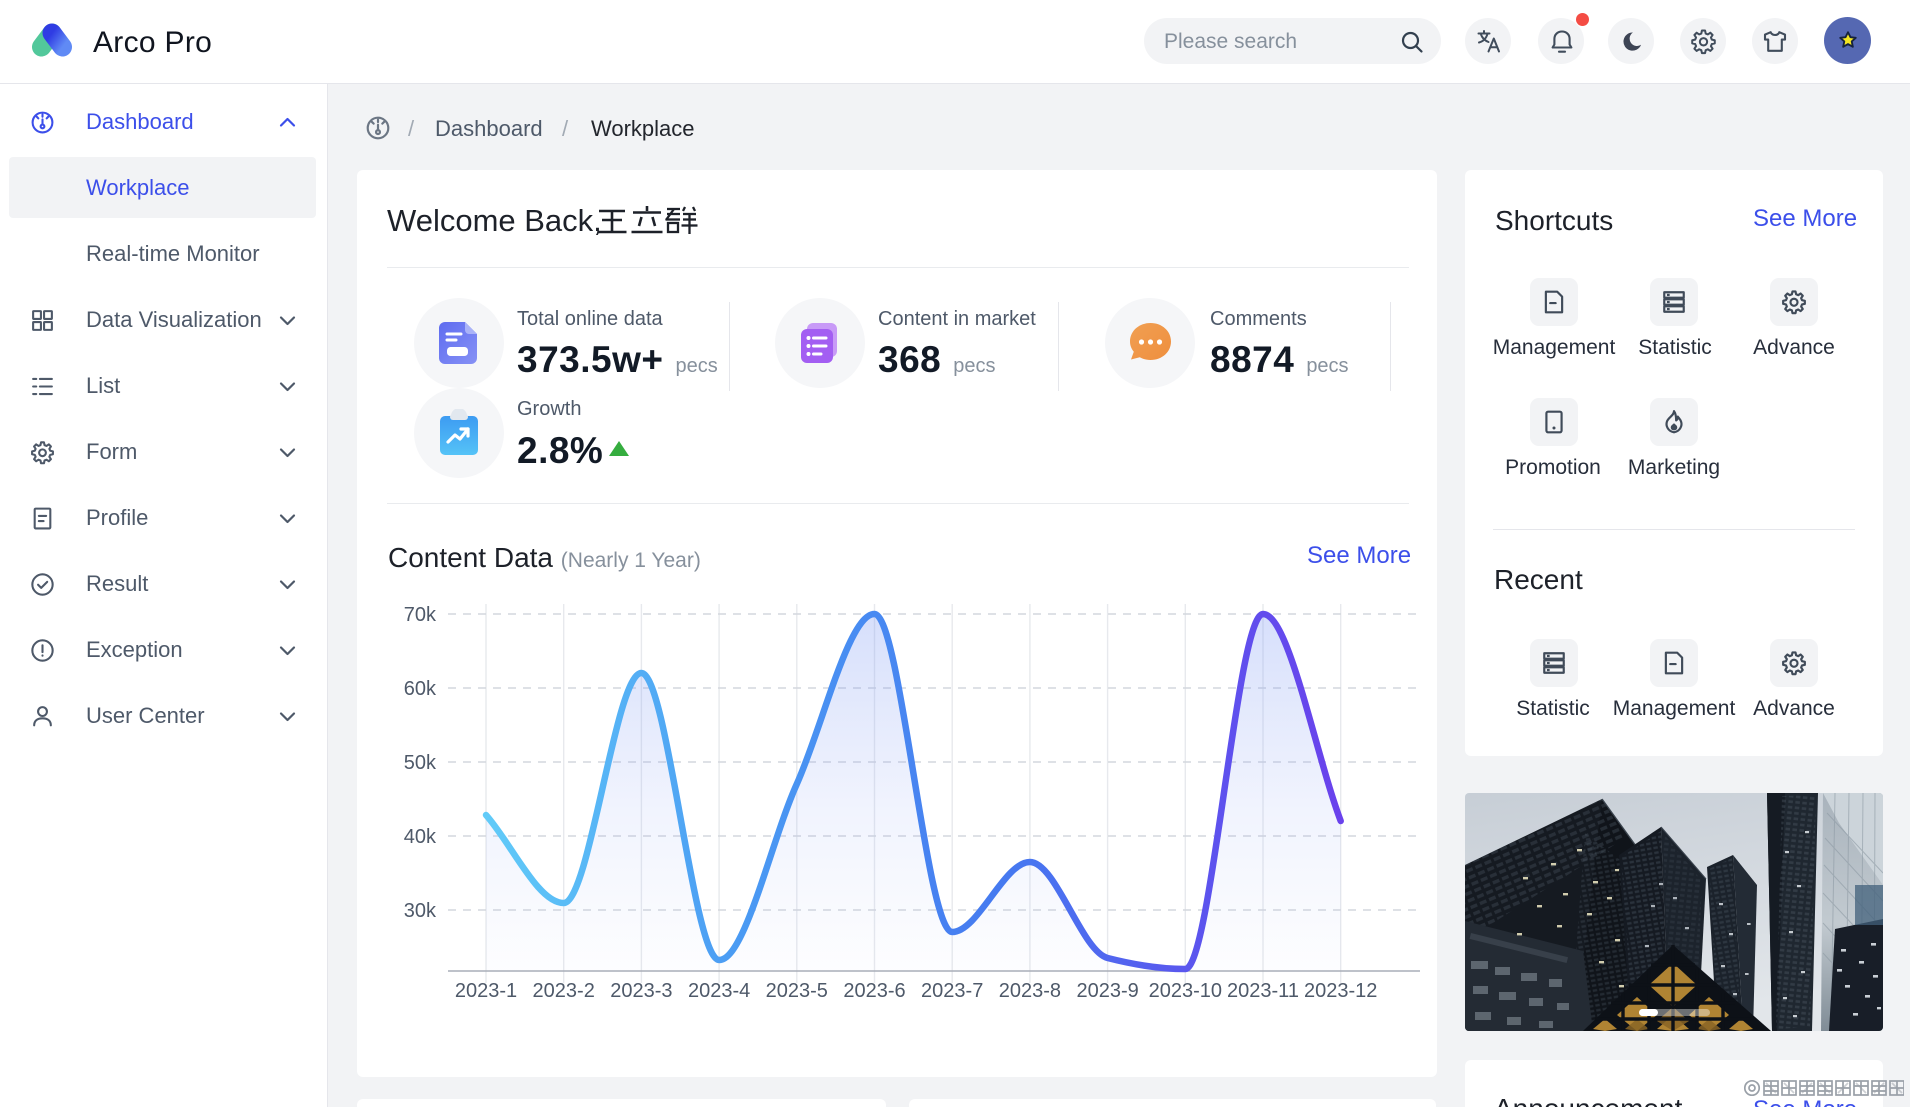  Describe the element at coordinates (641, 991) in the screenshot. I see `svg-text: 2023-3` at that location.